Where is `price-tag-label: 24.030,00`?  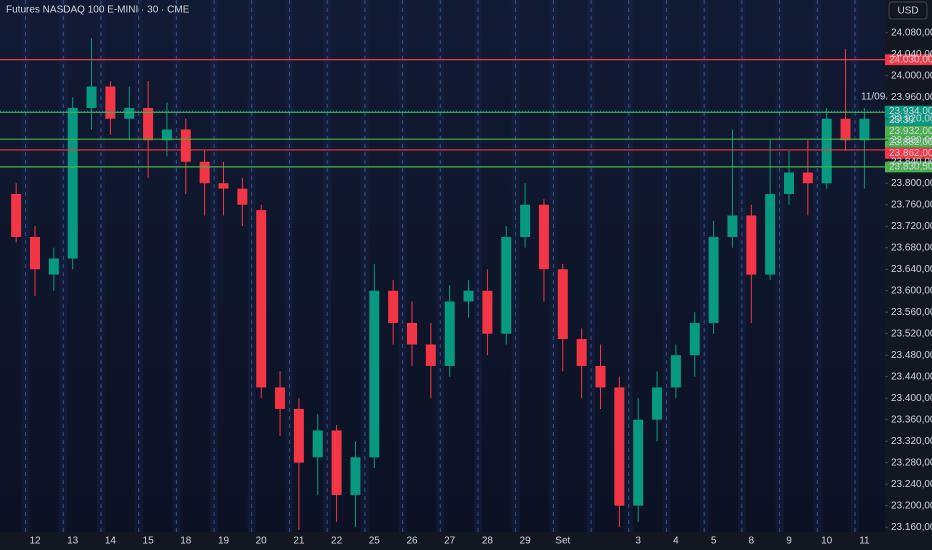 price-tag-label: 24.030,00 is located at coordinates (910, 59).